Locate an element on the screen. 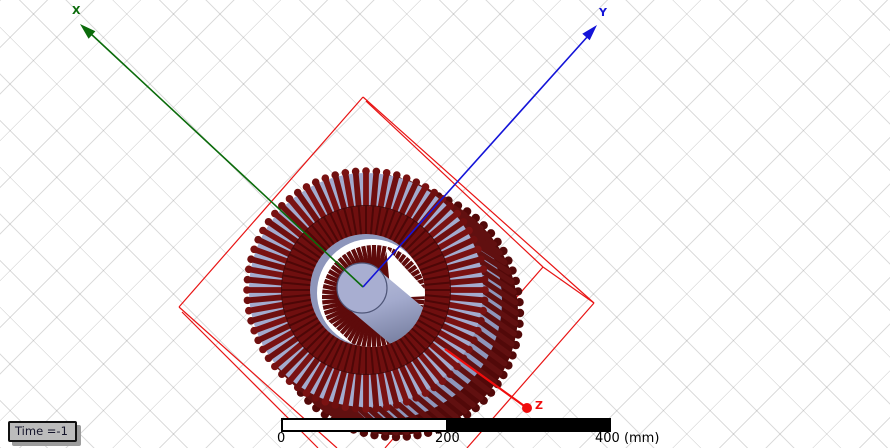 The width and height of the screenshot is (890, 448). time-badge: Time =-1 is located at coordinates (42, 431).